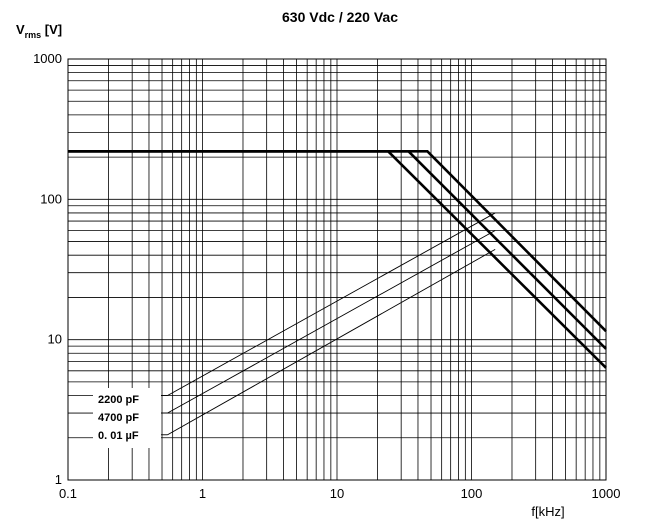 The width and height of the screenshot is (645, 525). I want to click on legend-box, so click(127, 418).